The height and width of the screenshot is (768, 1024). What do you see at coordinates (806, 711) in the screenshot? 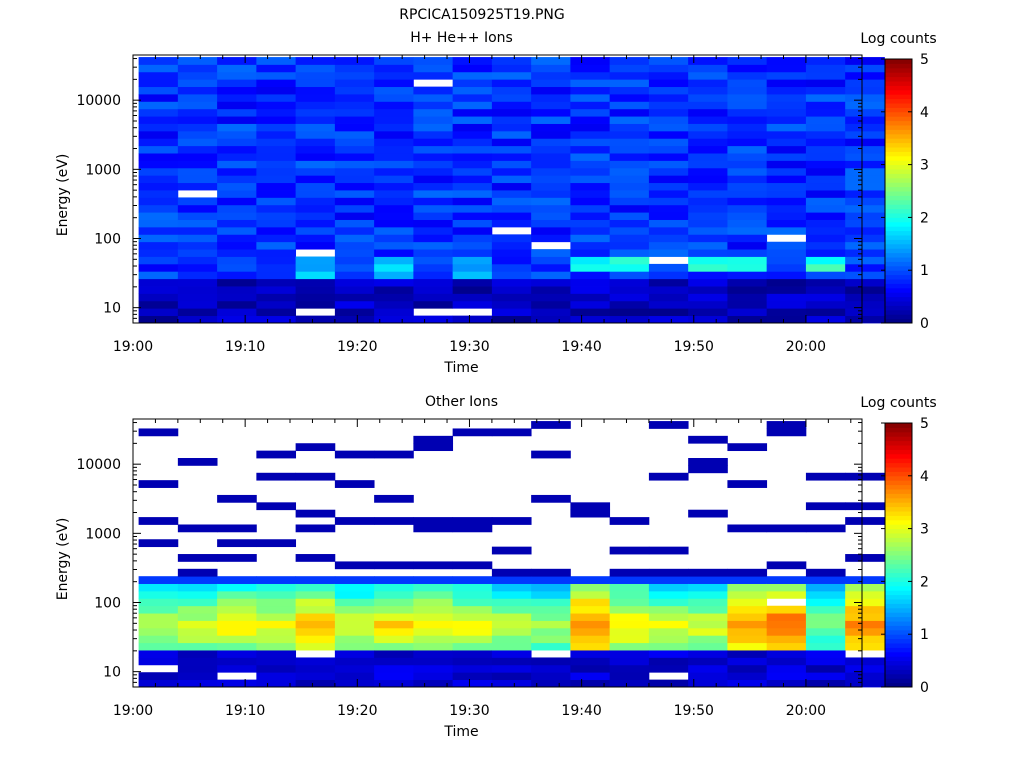
I see `x-tick-label: 20:00` at bounding box center [806, 711].